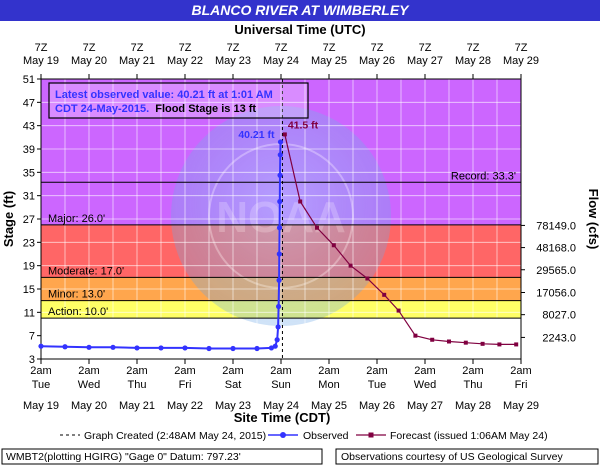 The image size is (600, 465). Describe the element at coordinates (175, 436) in the screenshot. I see `legend-graph-created: Graph Created (2:48AM May 24, 2015)` at that location.